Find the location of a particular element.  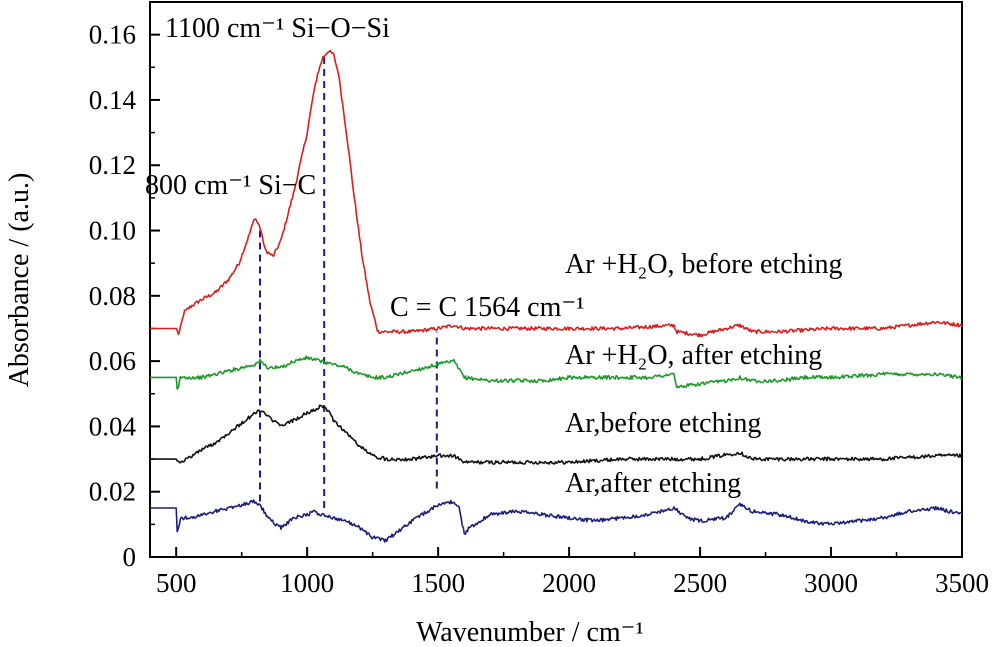

x-tick-label: 3000 is located at coordinates (831, 583).